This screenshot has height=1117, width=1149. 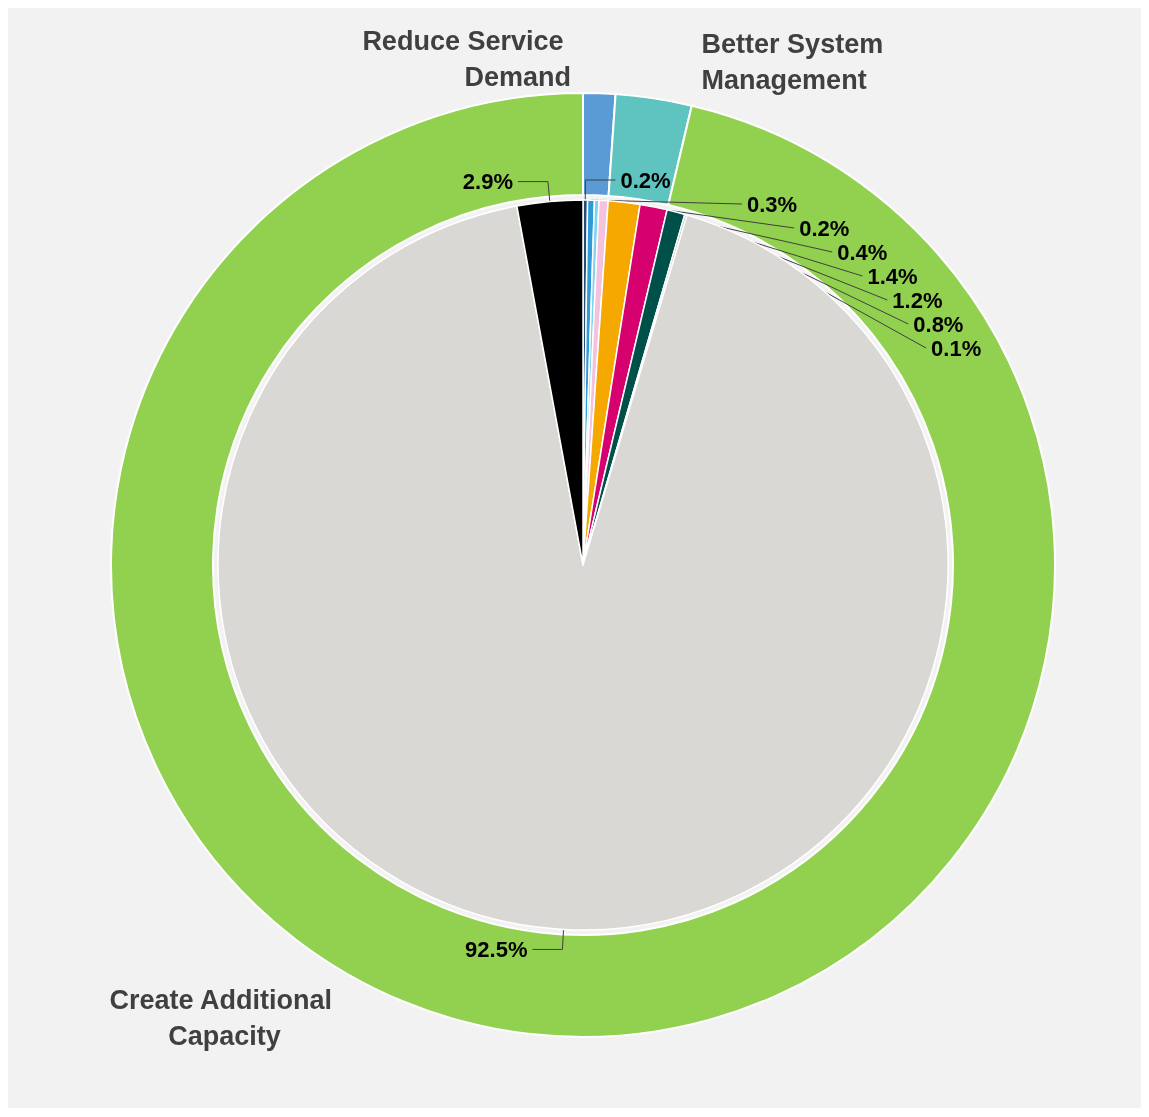 I want to click on data-label: 1.2%, so click(x=917, y=300).